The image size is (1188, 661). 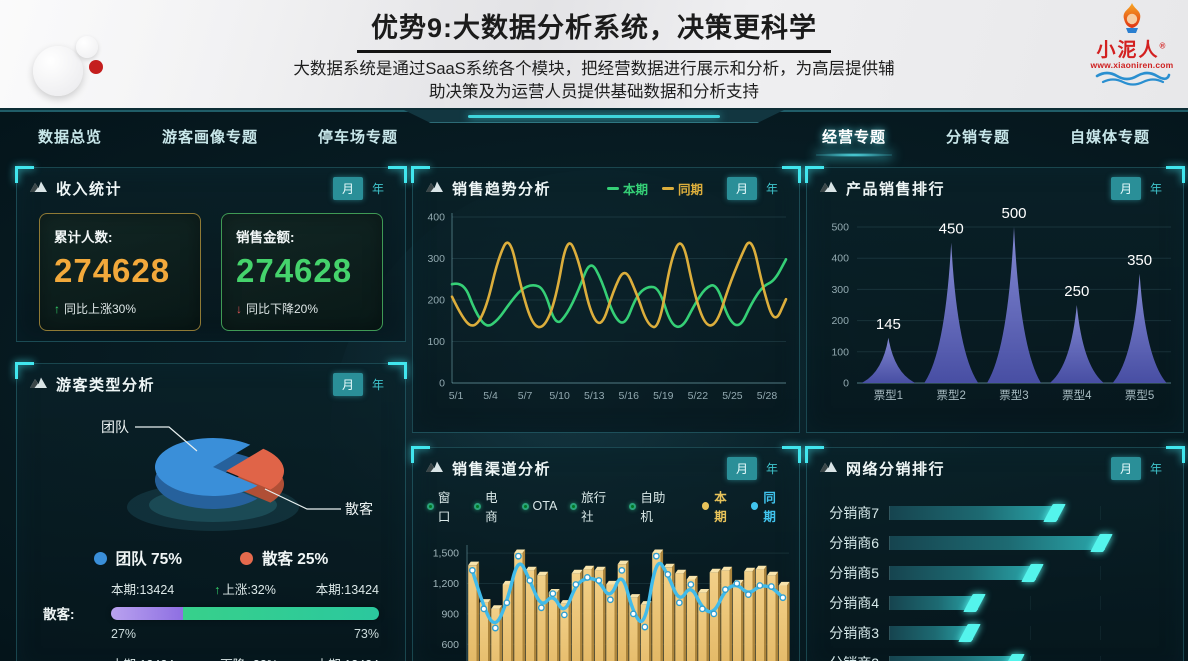 What do you see at coordinates (87, 47) in the screenshot?
I see `deco-circle-small` at bounding box center [87, 47].